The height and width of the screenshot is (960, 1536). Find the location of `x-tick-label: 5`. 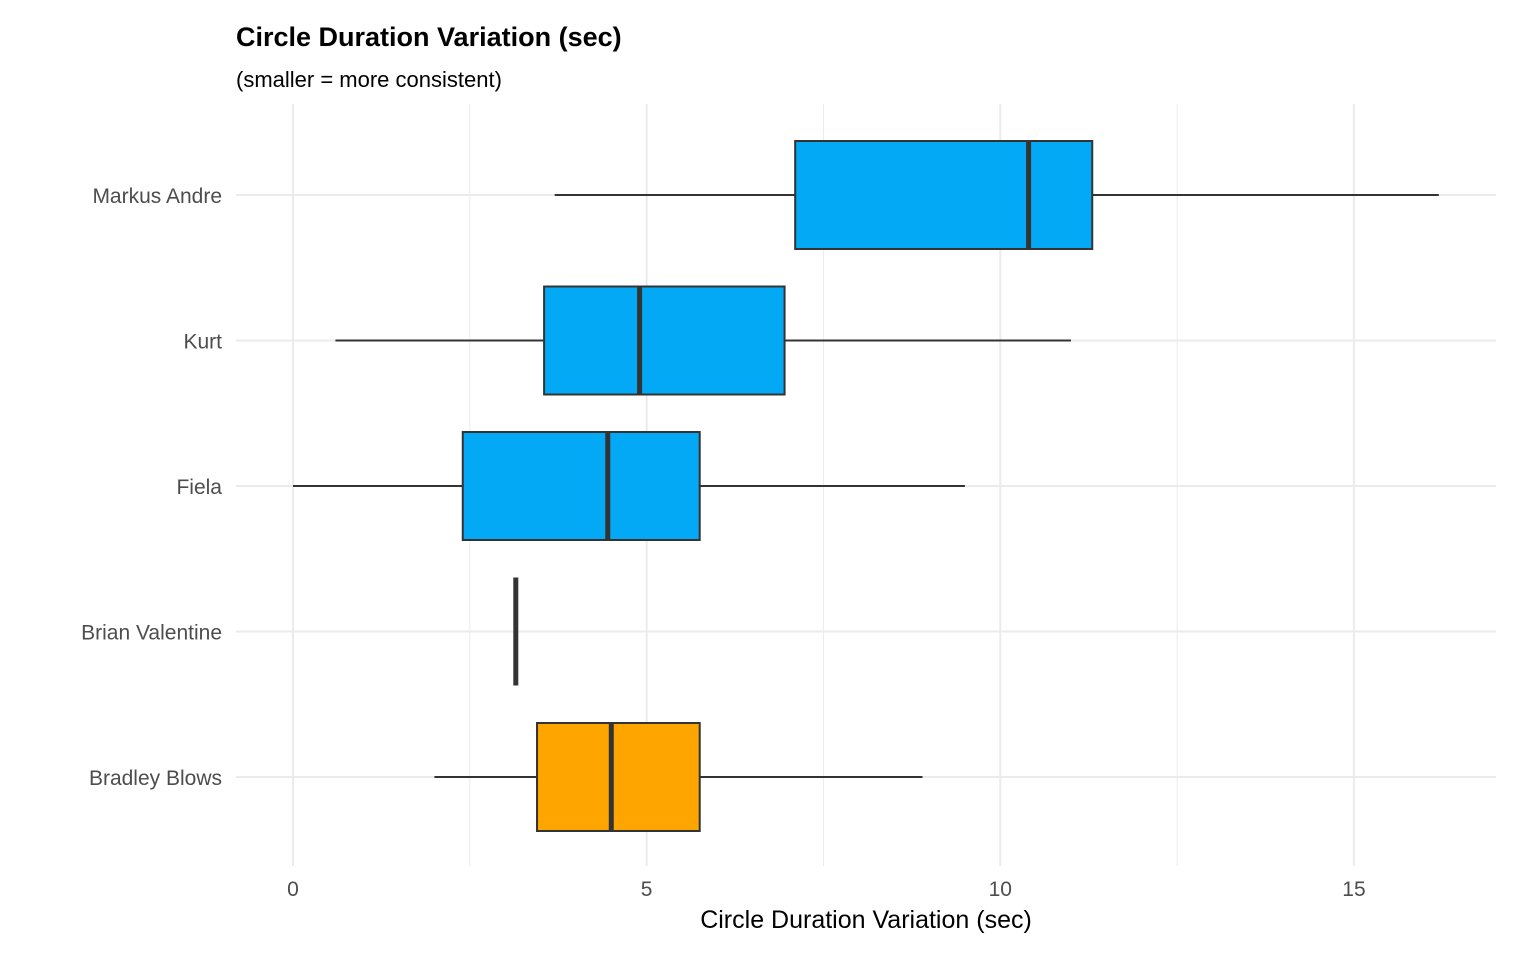

x-tick-label: 5 is located at coordinates (647, 889).